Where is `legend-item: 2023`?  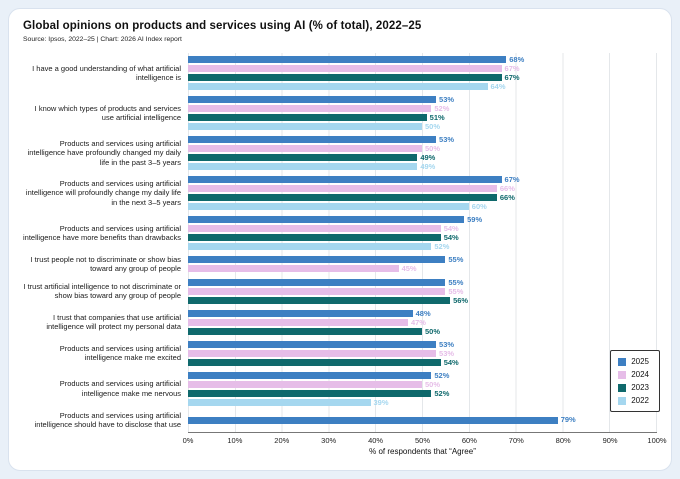
legend-item: 2023 is located at coordinates (633, 387).